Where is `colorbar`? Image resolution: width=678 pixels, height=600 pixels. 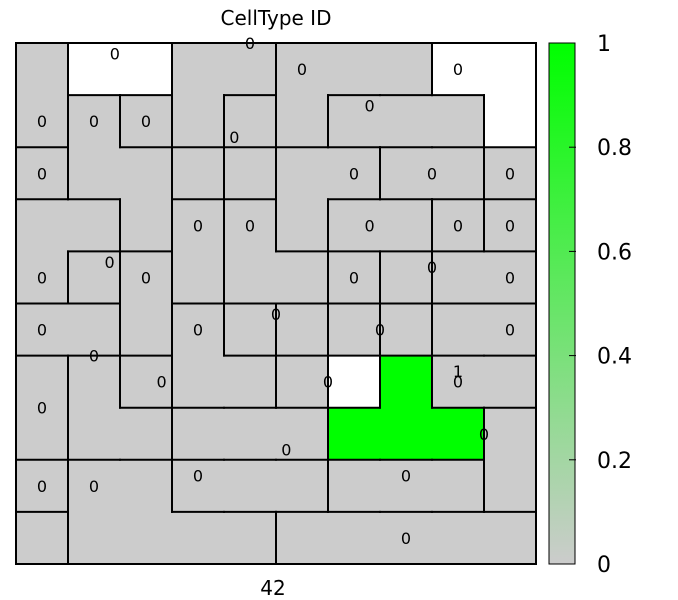 colorbar is located at coordinates (562, 303).